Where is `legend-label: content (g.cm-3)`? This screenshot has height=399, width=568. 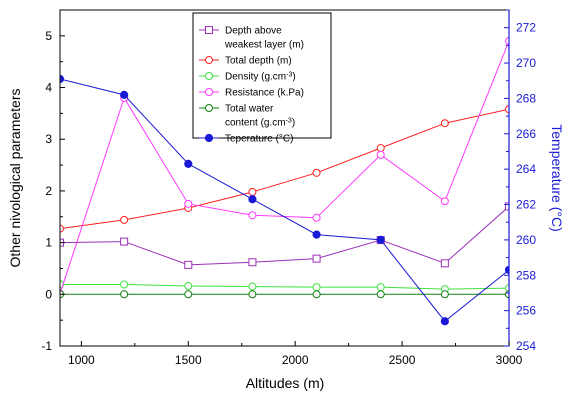
legend-label: content (g.cm-3) is located at coordinates (260, 123).